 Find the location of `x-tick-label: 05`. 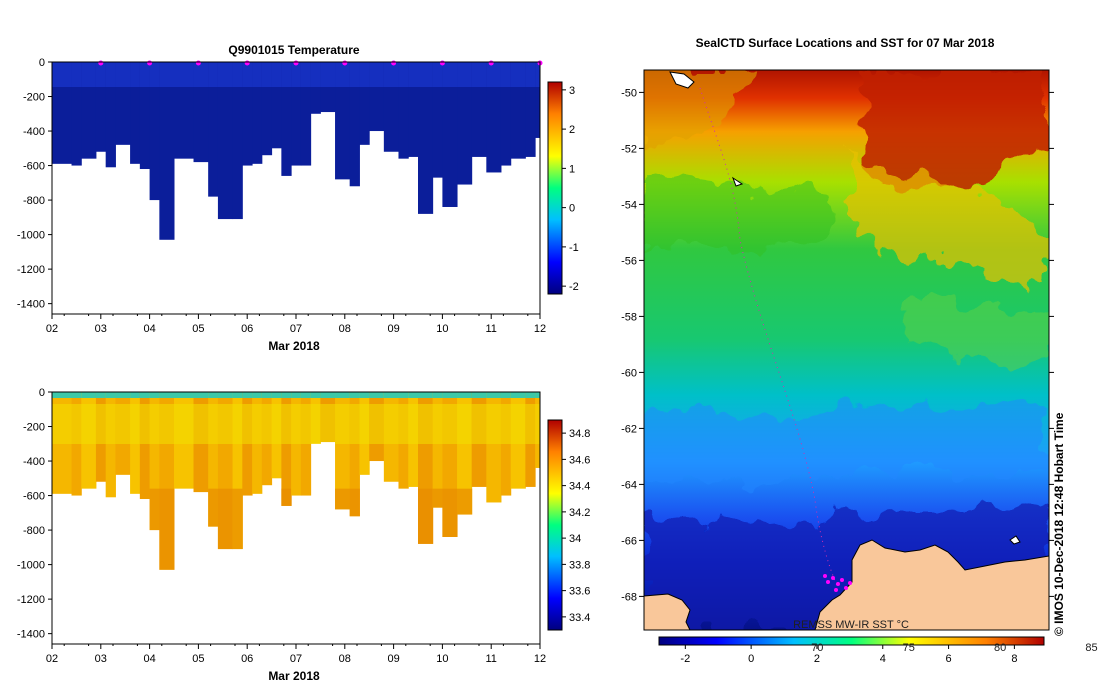

x-tick-label: 05 is located at coordinates (198, 659).